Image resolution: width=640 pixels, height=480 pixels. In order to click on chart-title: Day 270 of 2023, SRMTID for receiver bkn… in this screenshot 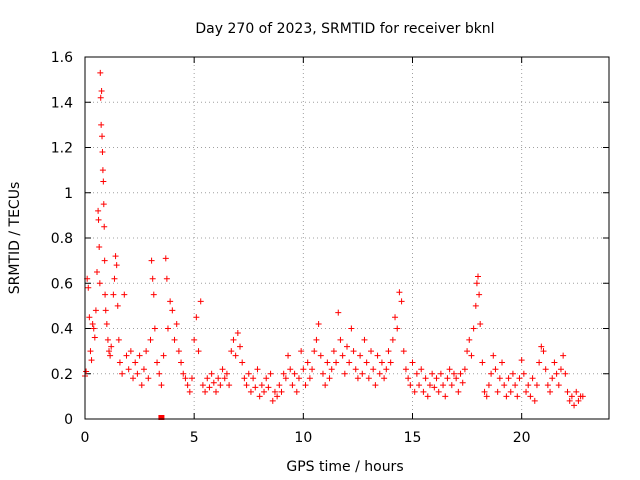, I will do `click(344, 29)`.